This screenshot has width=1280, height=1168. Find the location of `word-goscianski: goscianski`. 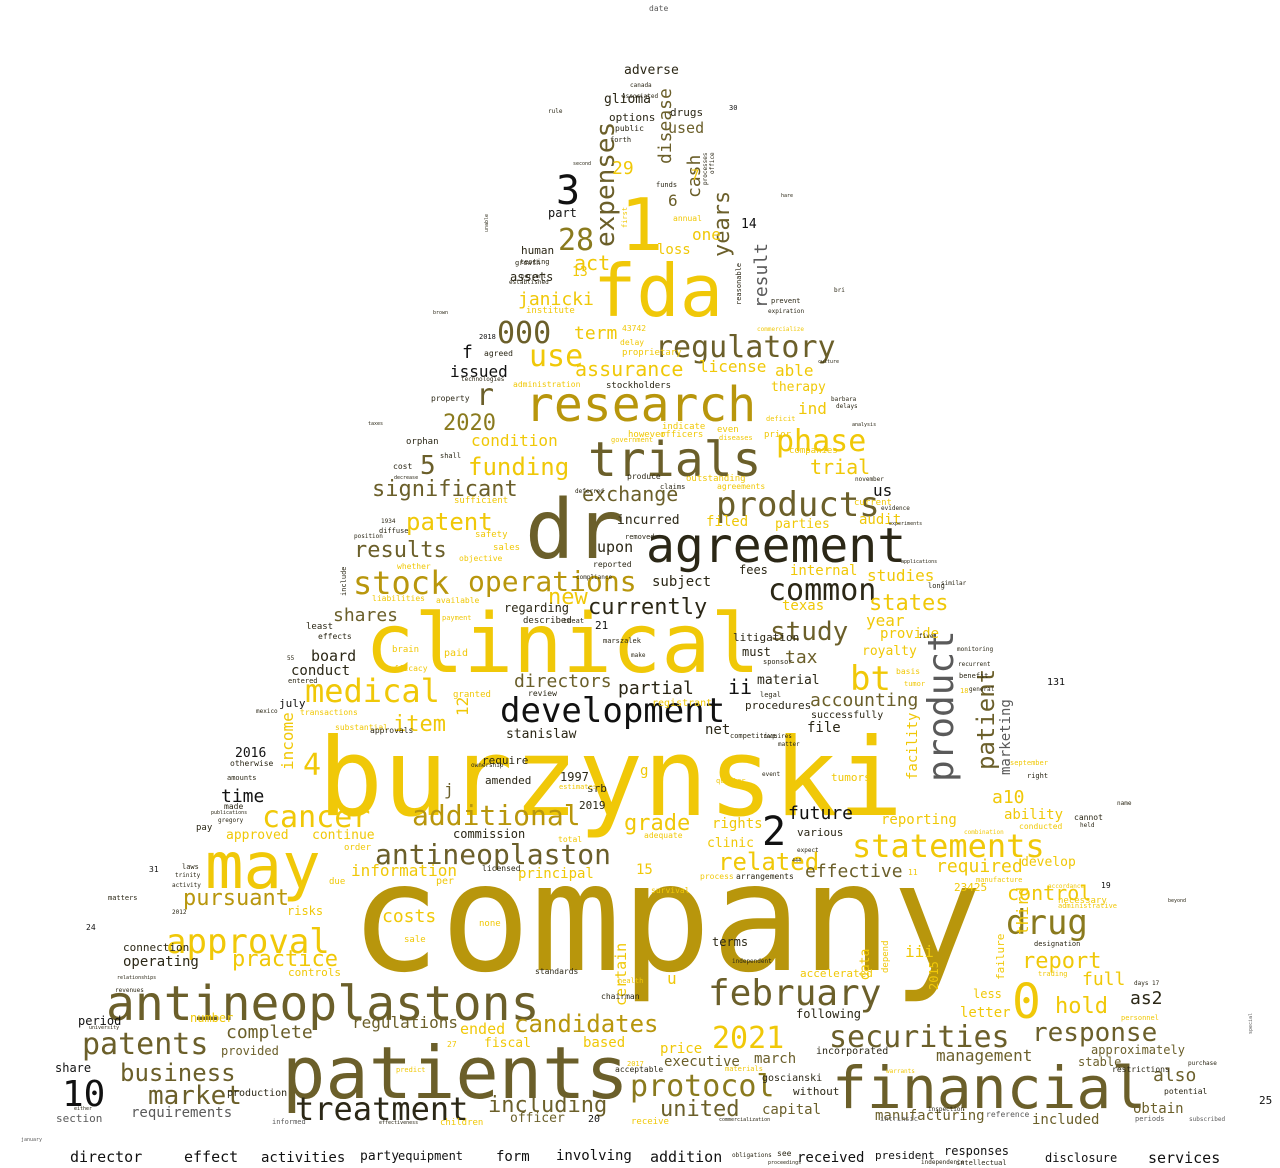

word-goscianski: goscianski is located at coordinates (792, 1078).